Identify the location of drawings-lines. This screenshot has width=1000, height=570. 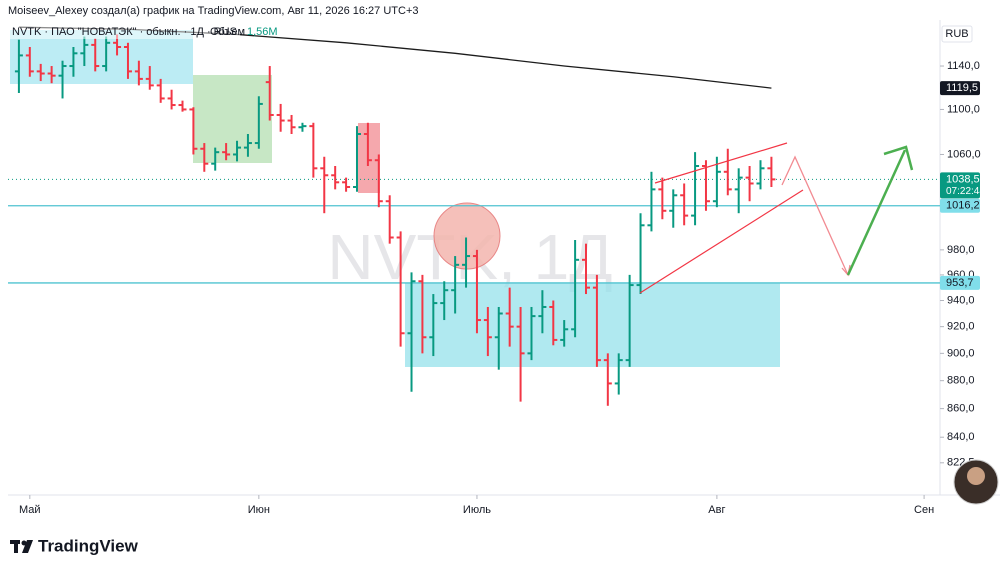
(776, 218).